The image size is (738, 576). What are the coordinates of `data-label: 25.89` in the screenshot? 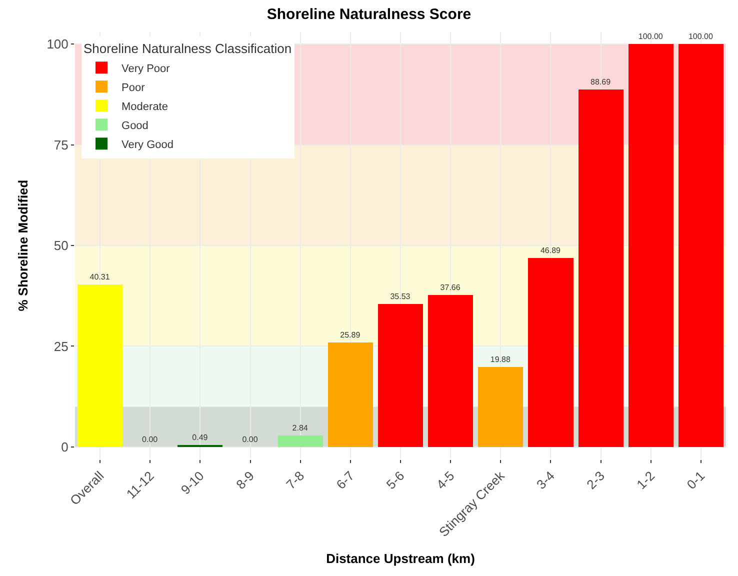 It's located at (350, 335).